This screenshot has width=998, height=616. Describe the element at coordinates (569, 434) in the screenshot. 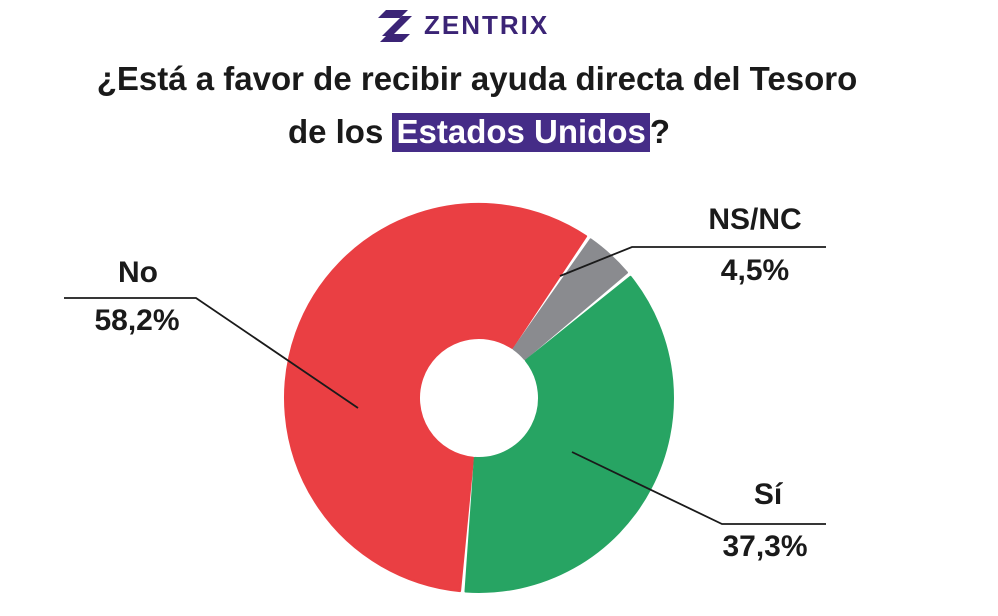

I see `slice-si` at that location.